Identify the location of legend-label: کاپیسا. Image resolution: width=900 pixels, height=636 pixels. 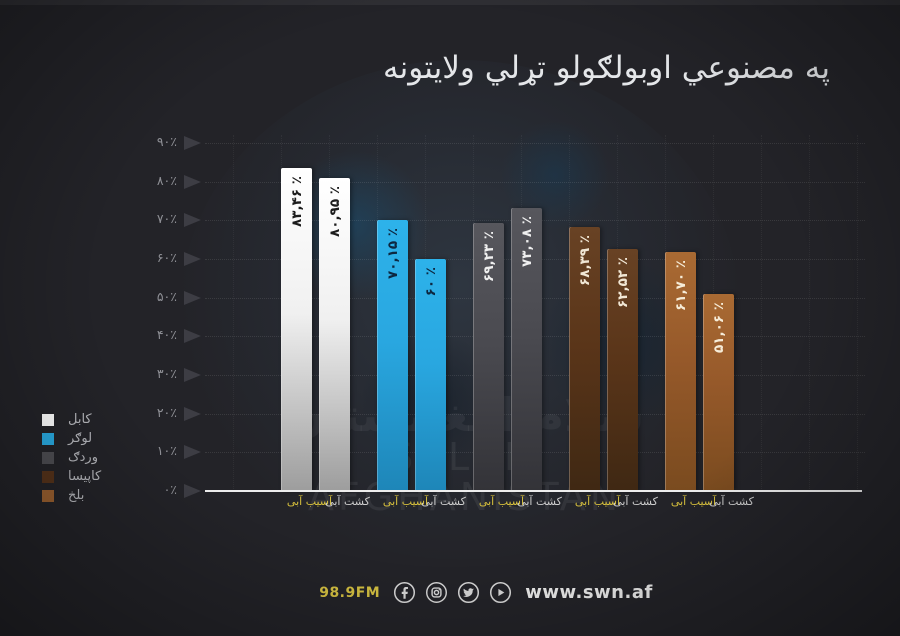
(85, 476).